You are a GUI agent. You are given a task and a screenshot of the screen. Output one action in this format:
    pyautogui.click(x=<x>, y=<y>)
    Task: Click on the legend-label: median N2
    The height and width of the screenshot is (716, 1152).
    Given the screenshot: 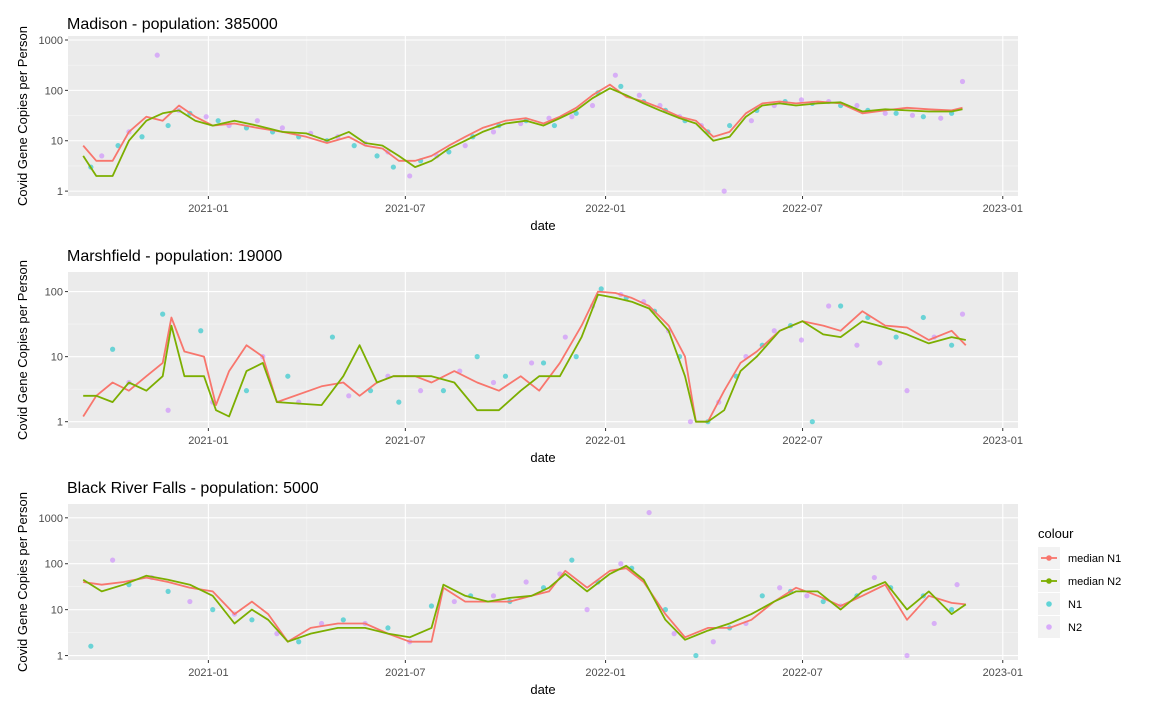 What is the action you would take?
    pyautogui.click(x=1094, y=582)
    